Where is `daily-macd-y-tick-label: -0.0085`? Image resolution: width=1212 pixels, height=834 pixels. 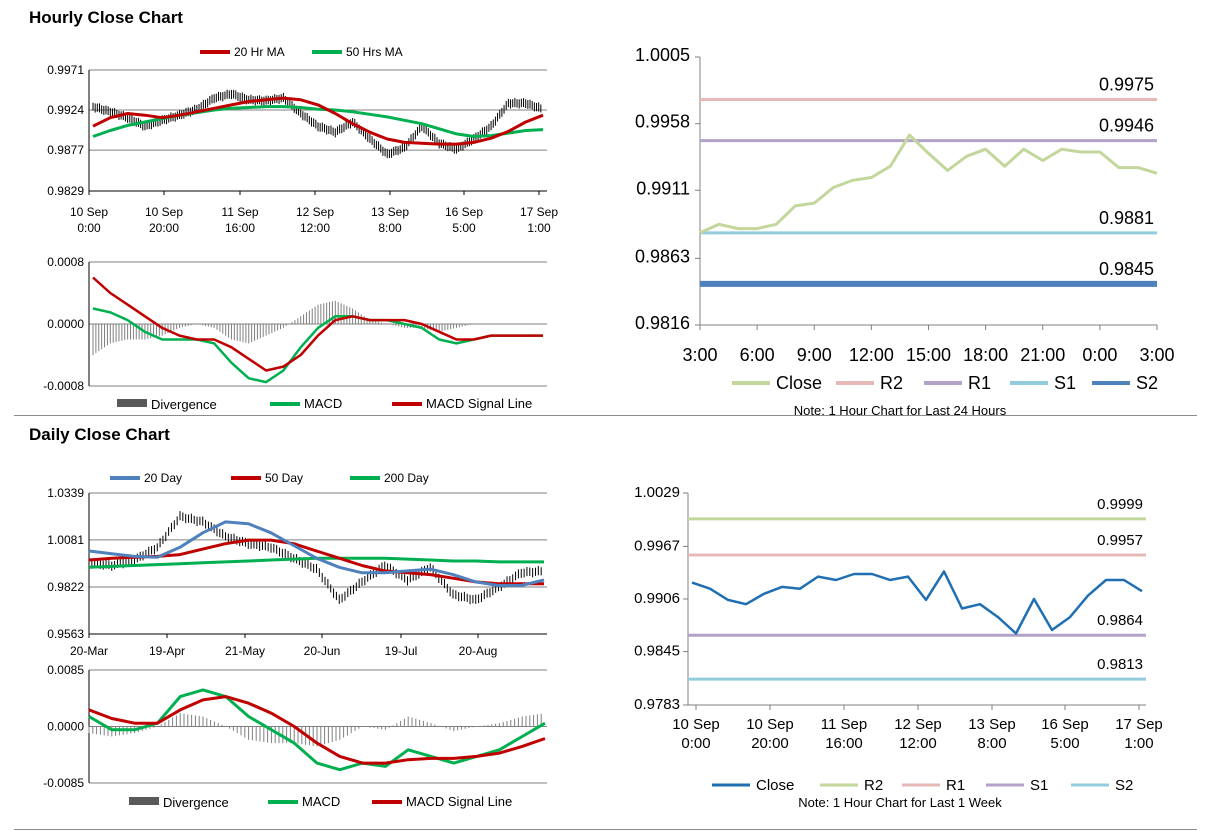 daily-macd-y-tick-label: -0.0085 is located at coordinates (63, 783).